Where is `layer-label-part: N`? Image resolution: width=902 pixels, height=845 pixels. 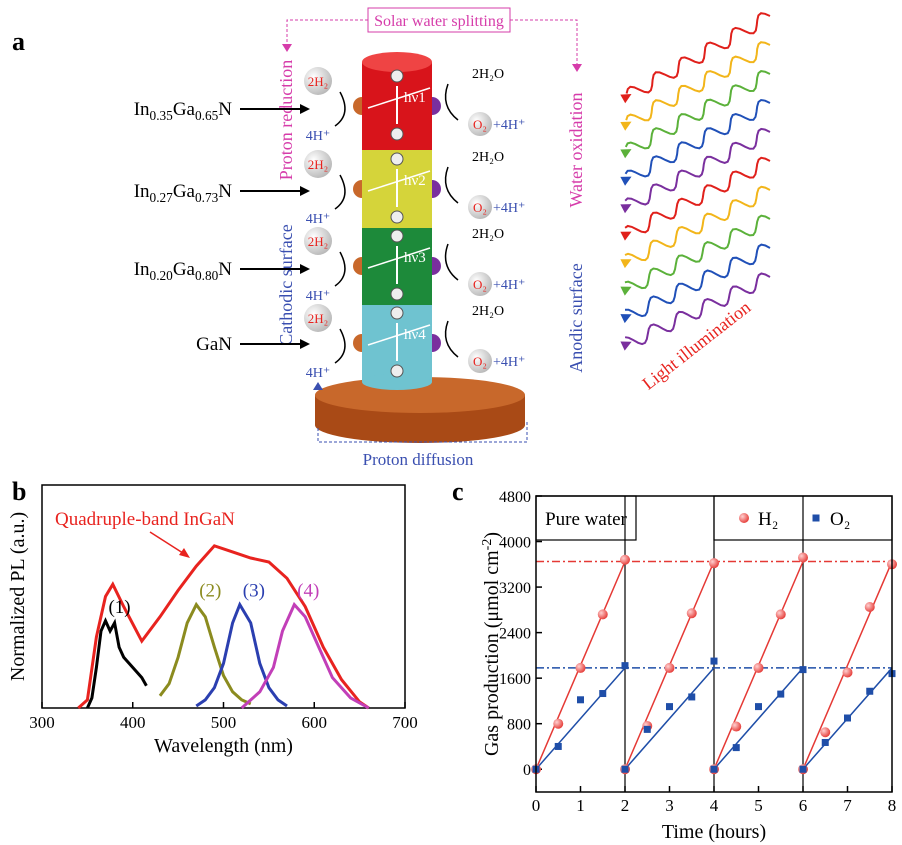
layer-label-part: N is located at coordinates (225, 269).